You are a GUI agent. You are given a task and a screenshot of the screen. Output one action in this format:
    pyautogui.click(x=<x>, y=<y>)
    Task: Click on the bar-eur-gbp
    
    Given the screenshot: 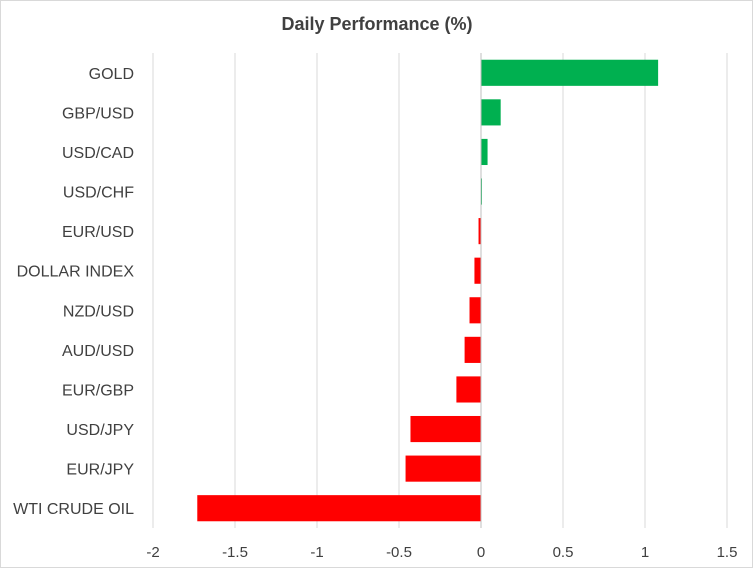 What is the action you would take?
    pyautogui.click(x=468, y=389)
    